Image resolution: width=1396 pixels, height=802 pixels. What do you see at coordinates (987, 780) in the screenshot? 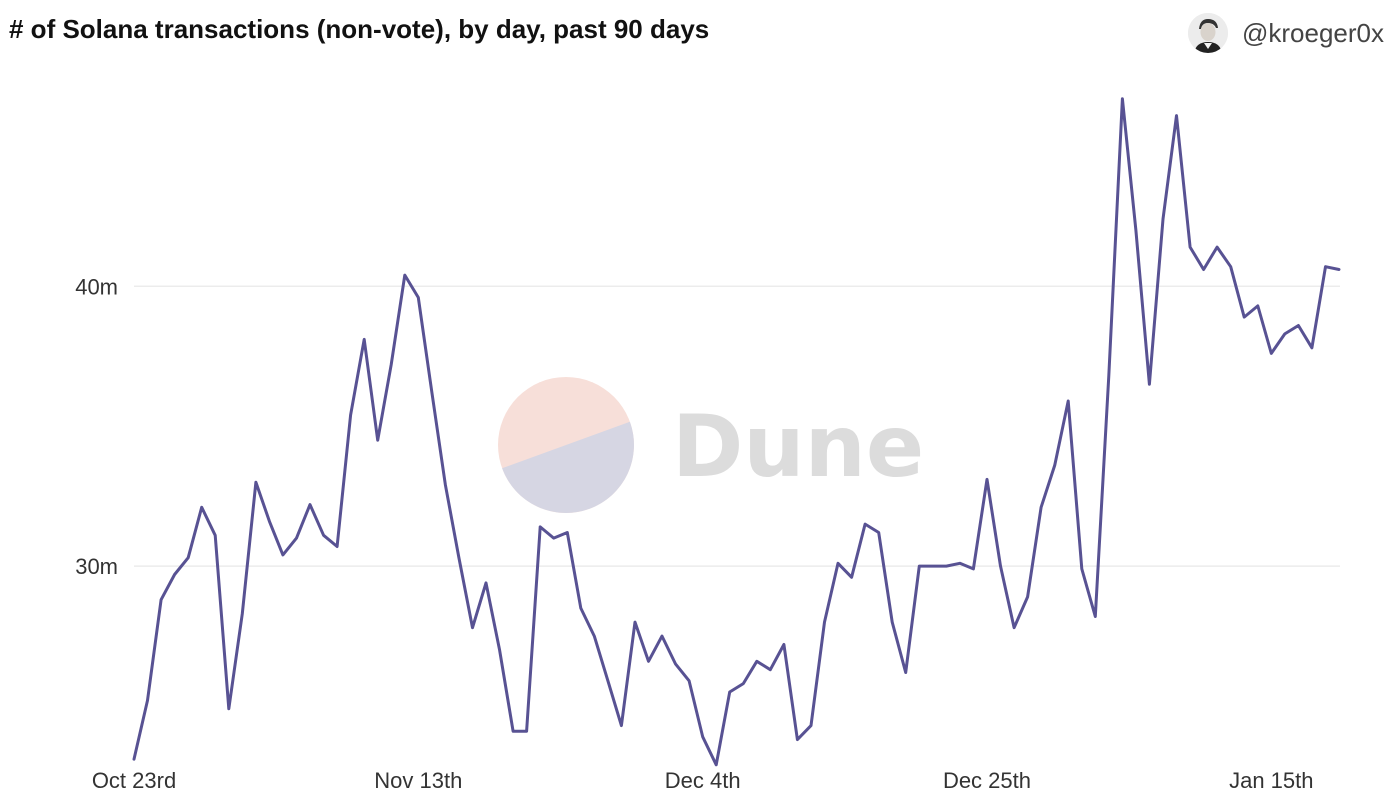
I see `x-tick-label: Dec 25th` at bounding box center [987, 780].